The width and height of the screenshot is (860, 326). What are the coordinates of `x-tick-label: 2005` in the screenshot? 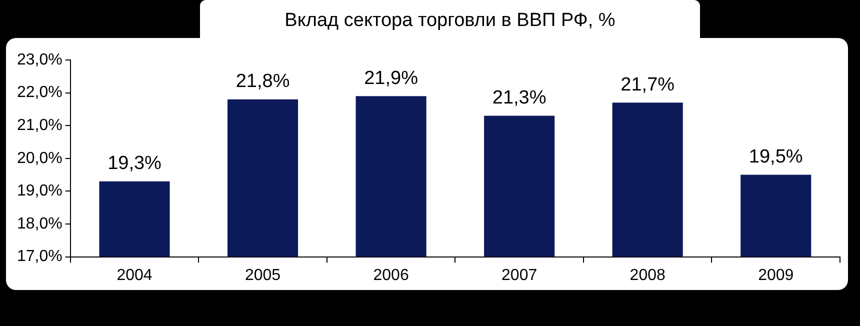 It's located at (262, 275).